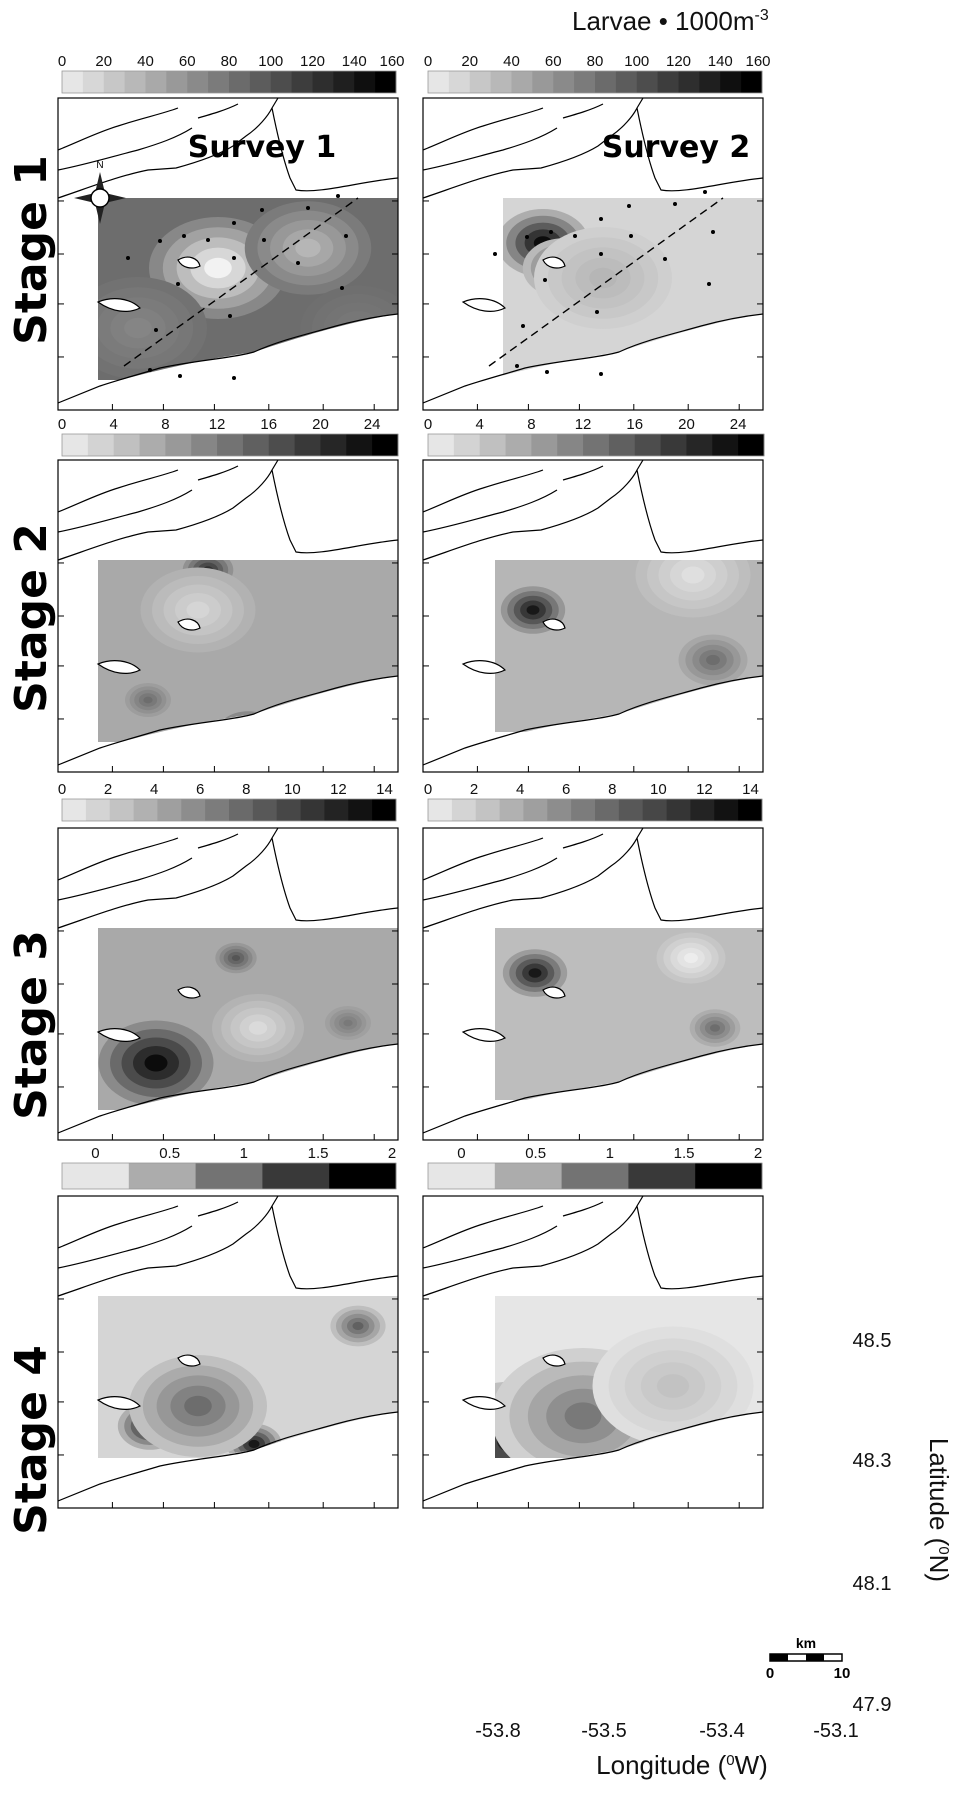  Describe the element at coordinates (145, 61) in the screenshot. I see `legend-tick-label: 40` at that location.